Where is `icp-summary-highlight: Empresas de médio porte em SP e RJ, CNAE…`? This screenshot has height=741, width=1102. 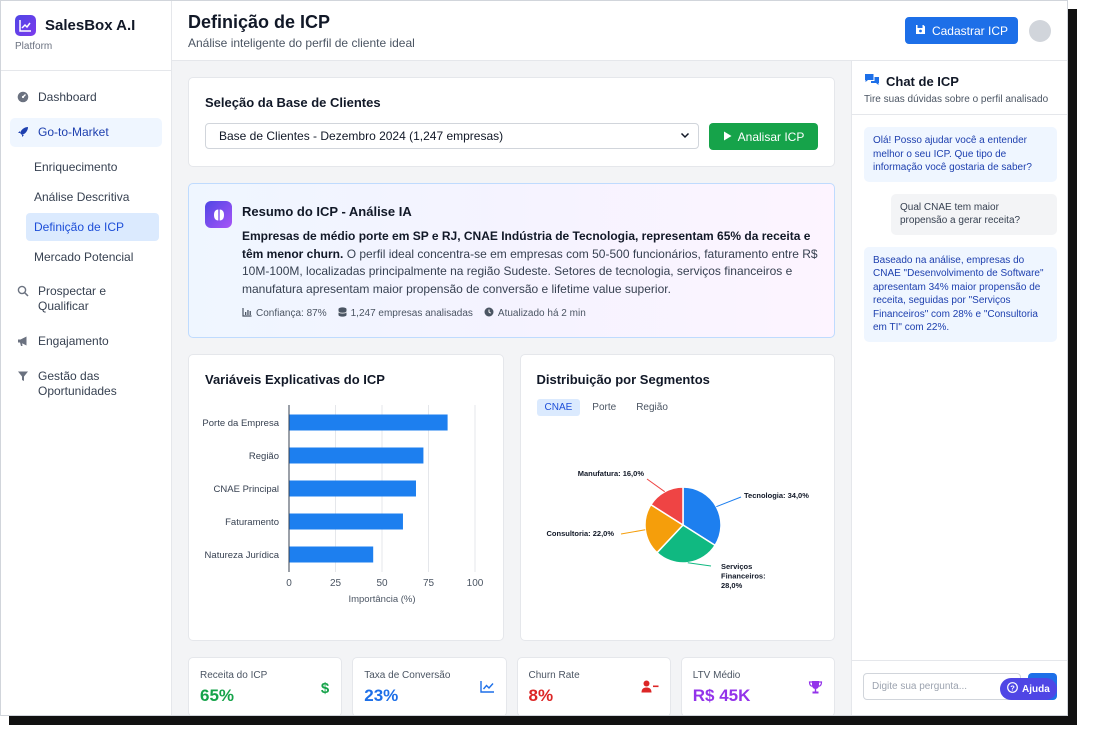 icp-summary-highlight: Empresas de médio porte em SP e RJ, CNAE… is located at coordinates (526, 245).